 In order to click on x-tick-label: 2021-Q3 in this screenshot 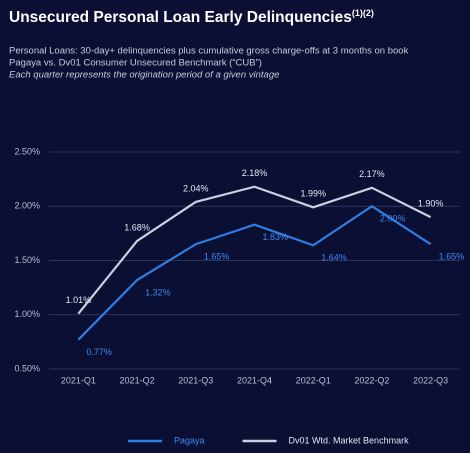, I will do `click(195, 380)`.